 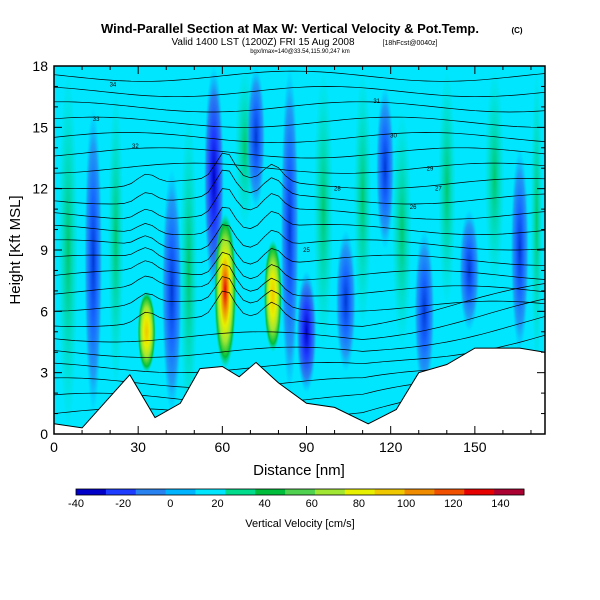 I want to click on x-tick-label: 0, so click(x=54, y=447).